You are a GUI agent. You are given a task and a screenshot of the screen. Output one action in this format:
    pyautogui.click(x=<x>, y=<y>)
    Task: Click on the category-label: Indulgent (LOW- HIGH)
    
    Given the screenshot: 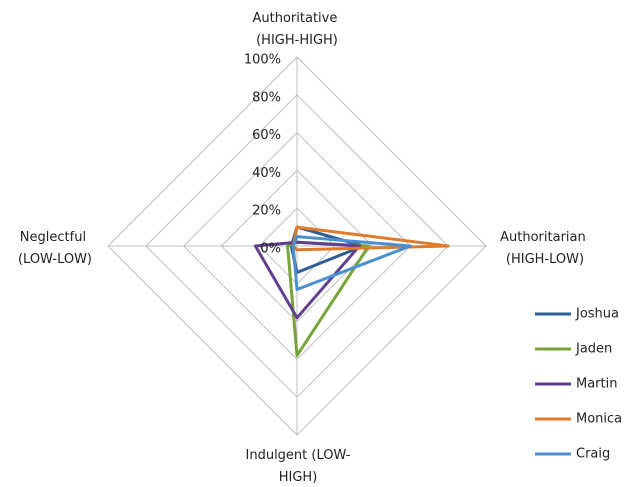 What is the action you would take?
    pyautogui.click(x=298, y=466)
    